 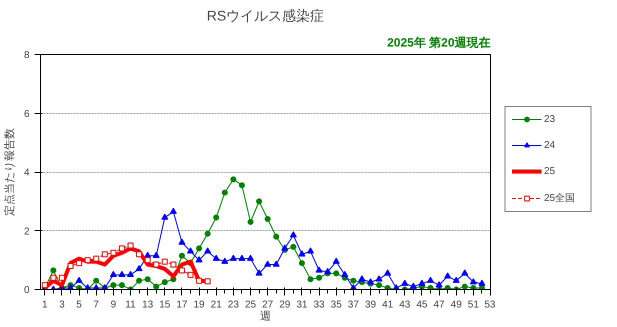 I want to click on y-tick-label: 2, so click(x=27, y=232).